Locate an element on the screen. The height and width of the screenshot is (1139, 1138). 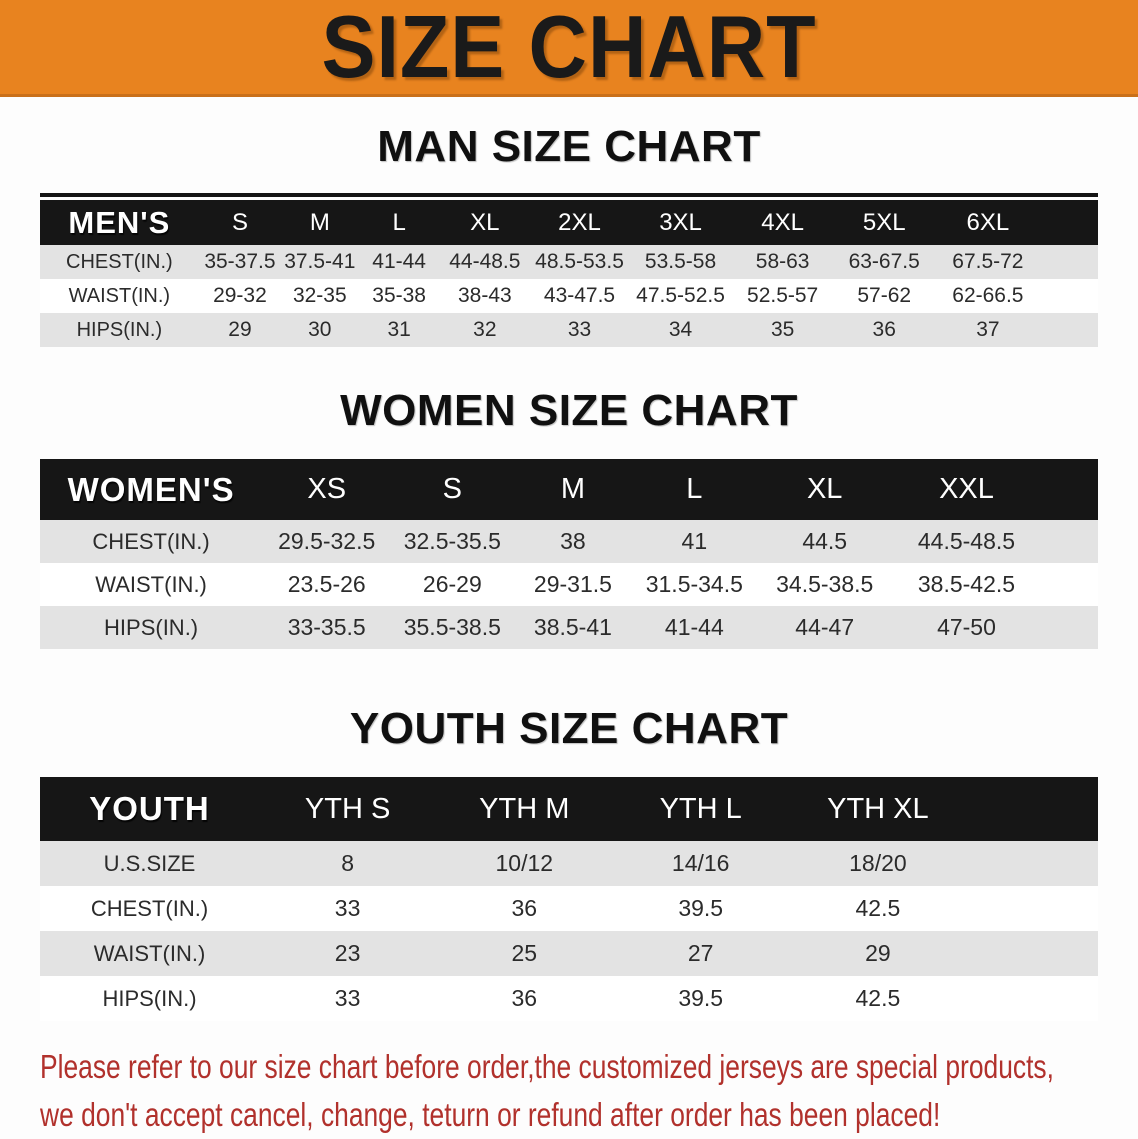
size-column-header: 6XL is located at coordinates (987, 222).